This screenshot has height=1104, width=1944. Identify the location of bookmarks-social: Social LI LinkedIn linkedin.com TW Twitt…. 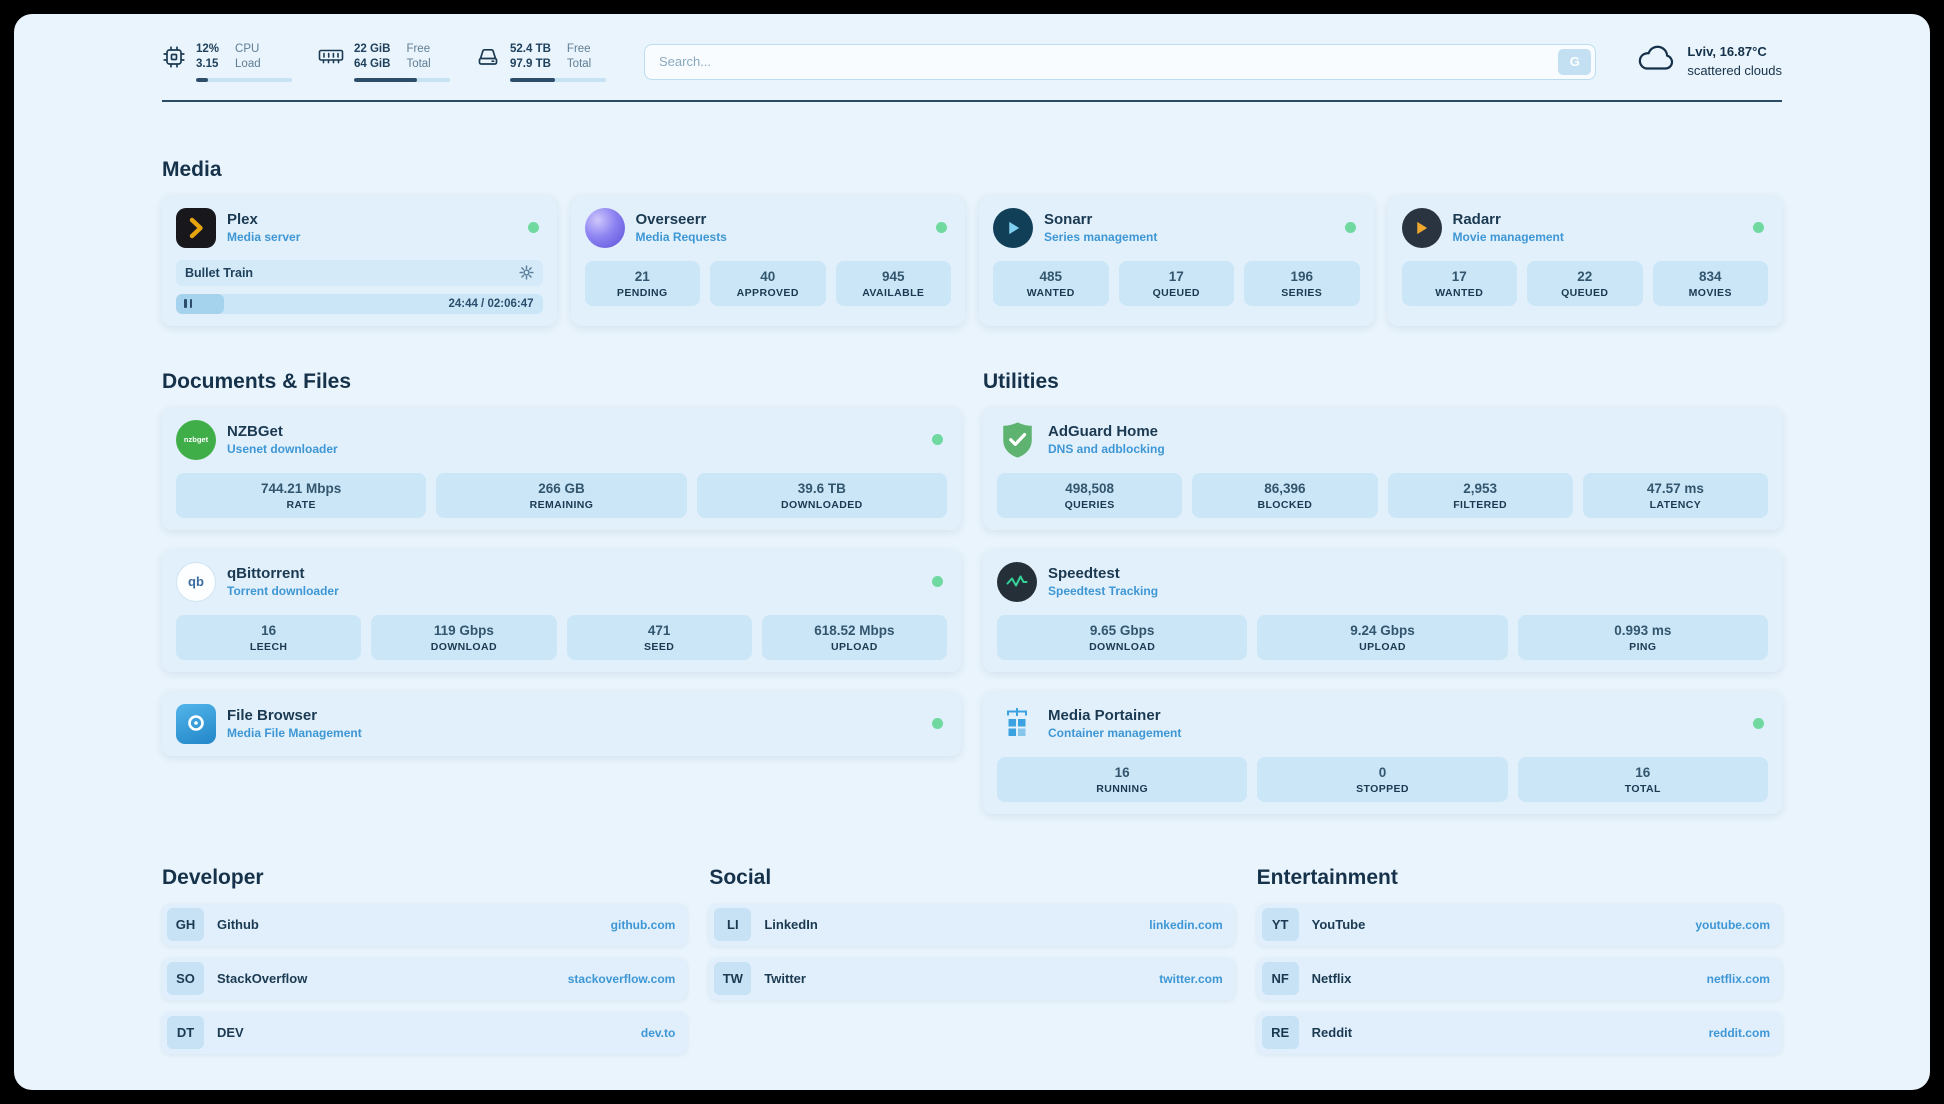
(972, 907).